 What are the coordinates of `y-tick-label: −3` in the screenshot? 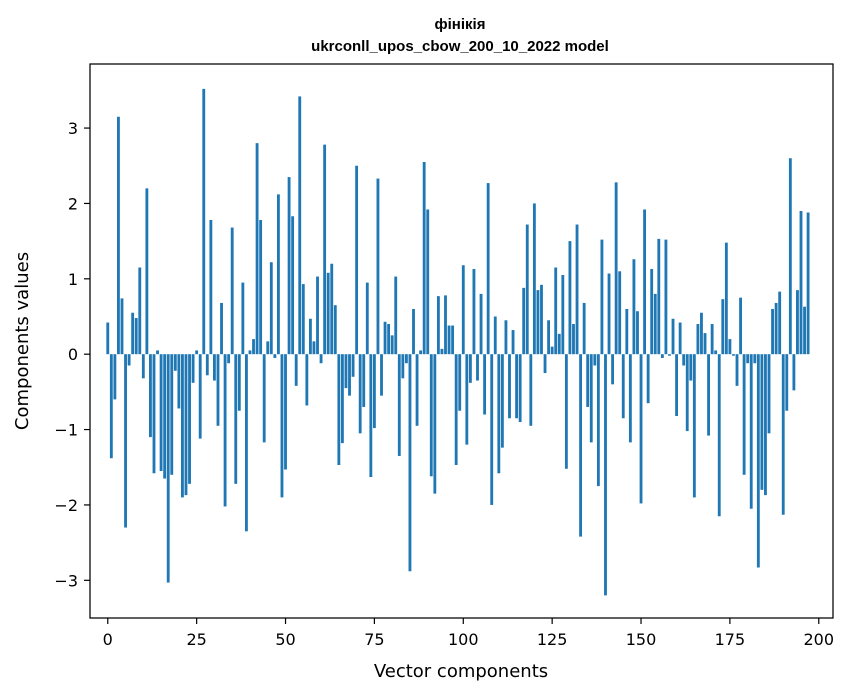 It's located at (66, 580).